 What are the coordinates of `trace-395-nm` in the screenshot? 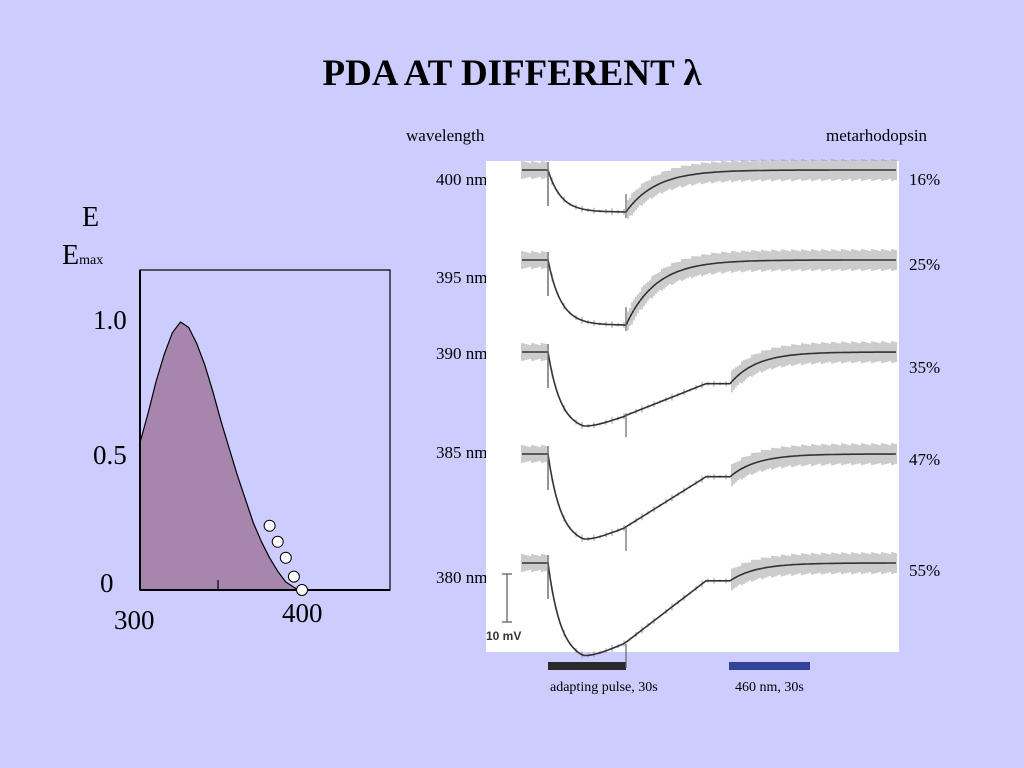 It's located at (709, 290).